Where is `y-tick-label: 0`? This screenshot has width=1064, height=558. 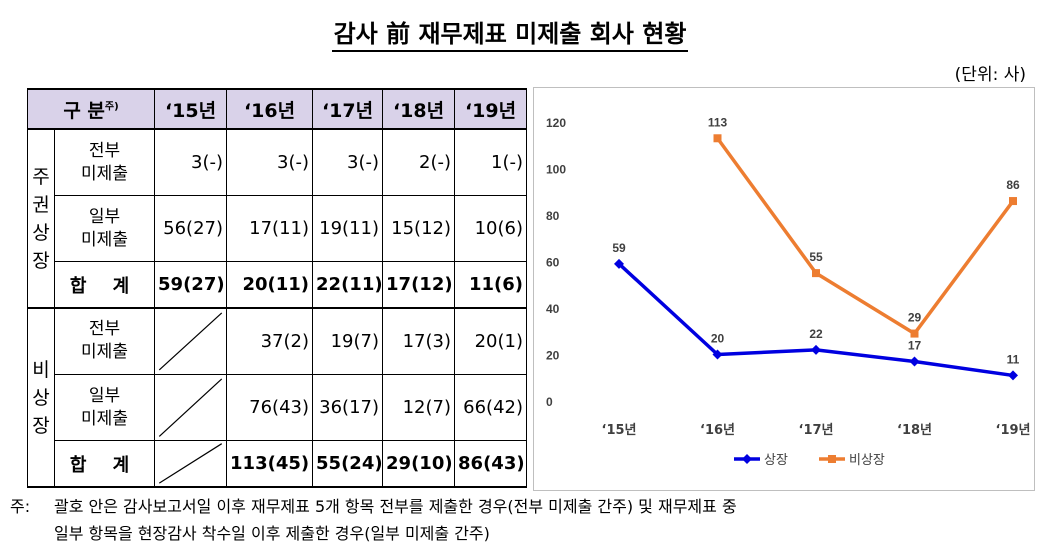 y-tick-label: 0 is located at coordinates (549, 402).